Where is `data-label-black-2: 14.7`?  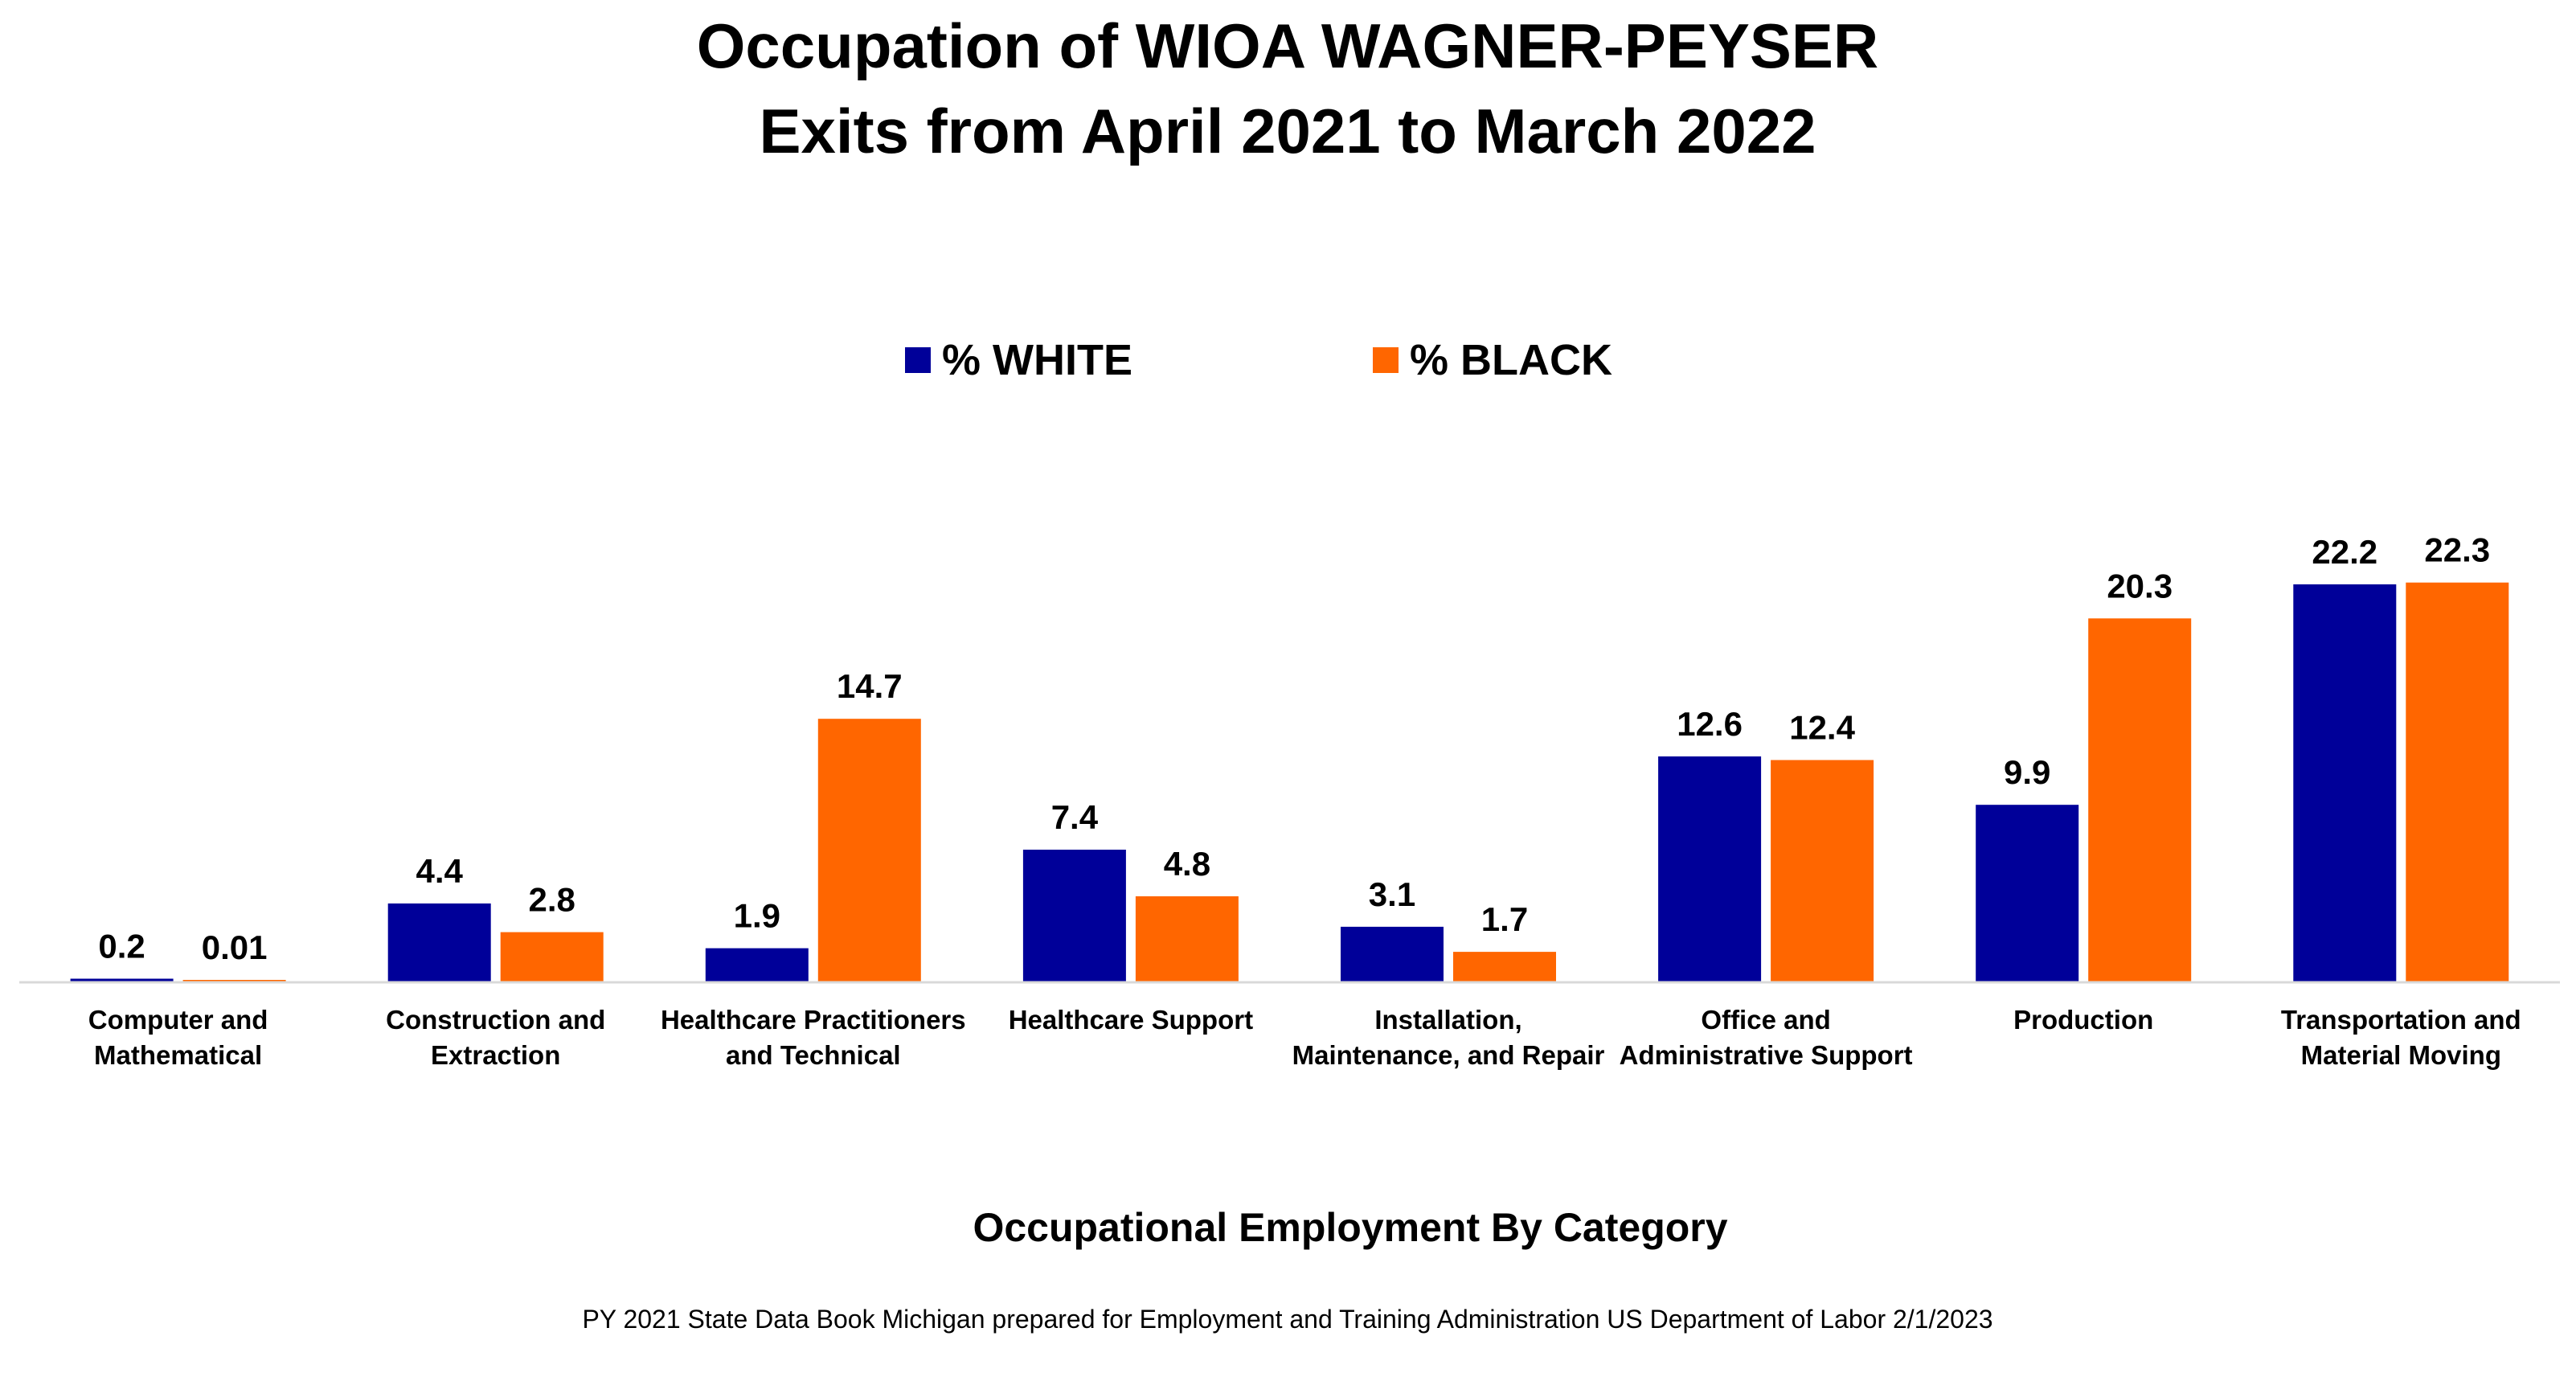
data-label-black-2: 14.7 is located at coordinates (870, 686).